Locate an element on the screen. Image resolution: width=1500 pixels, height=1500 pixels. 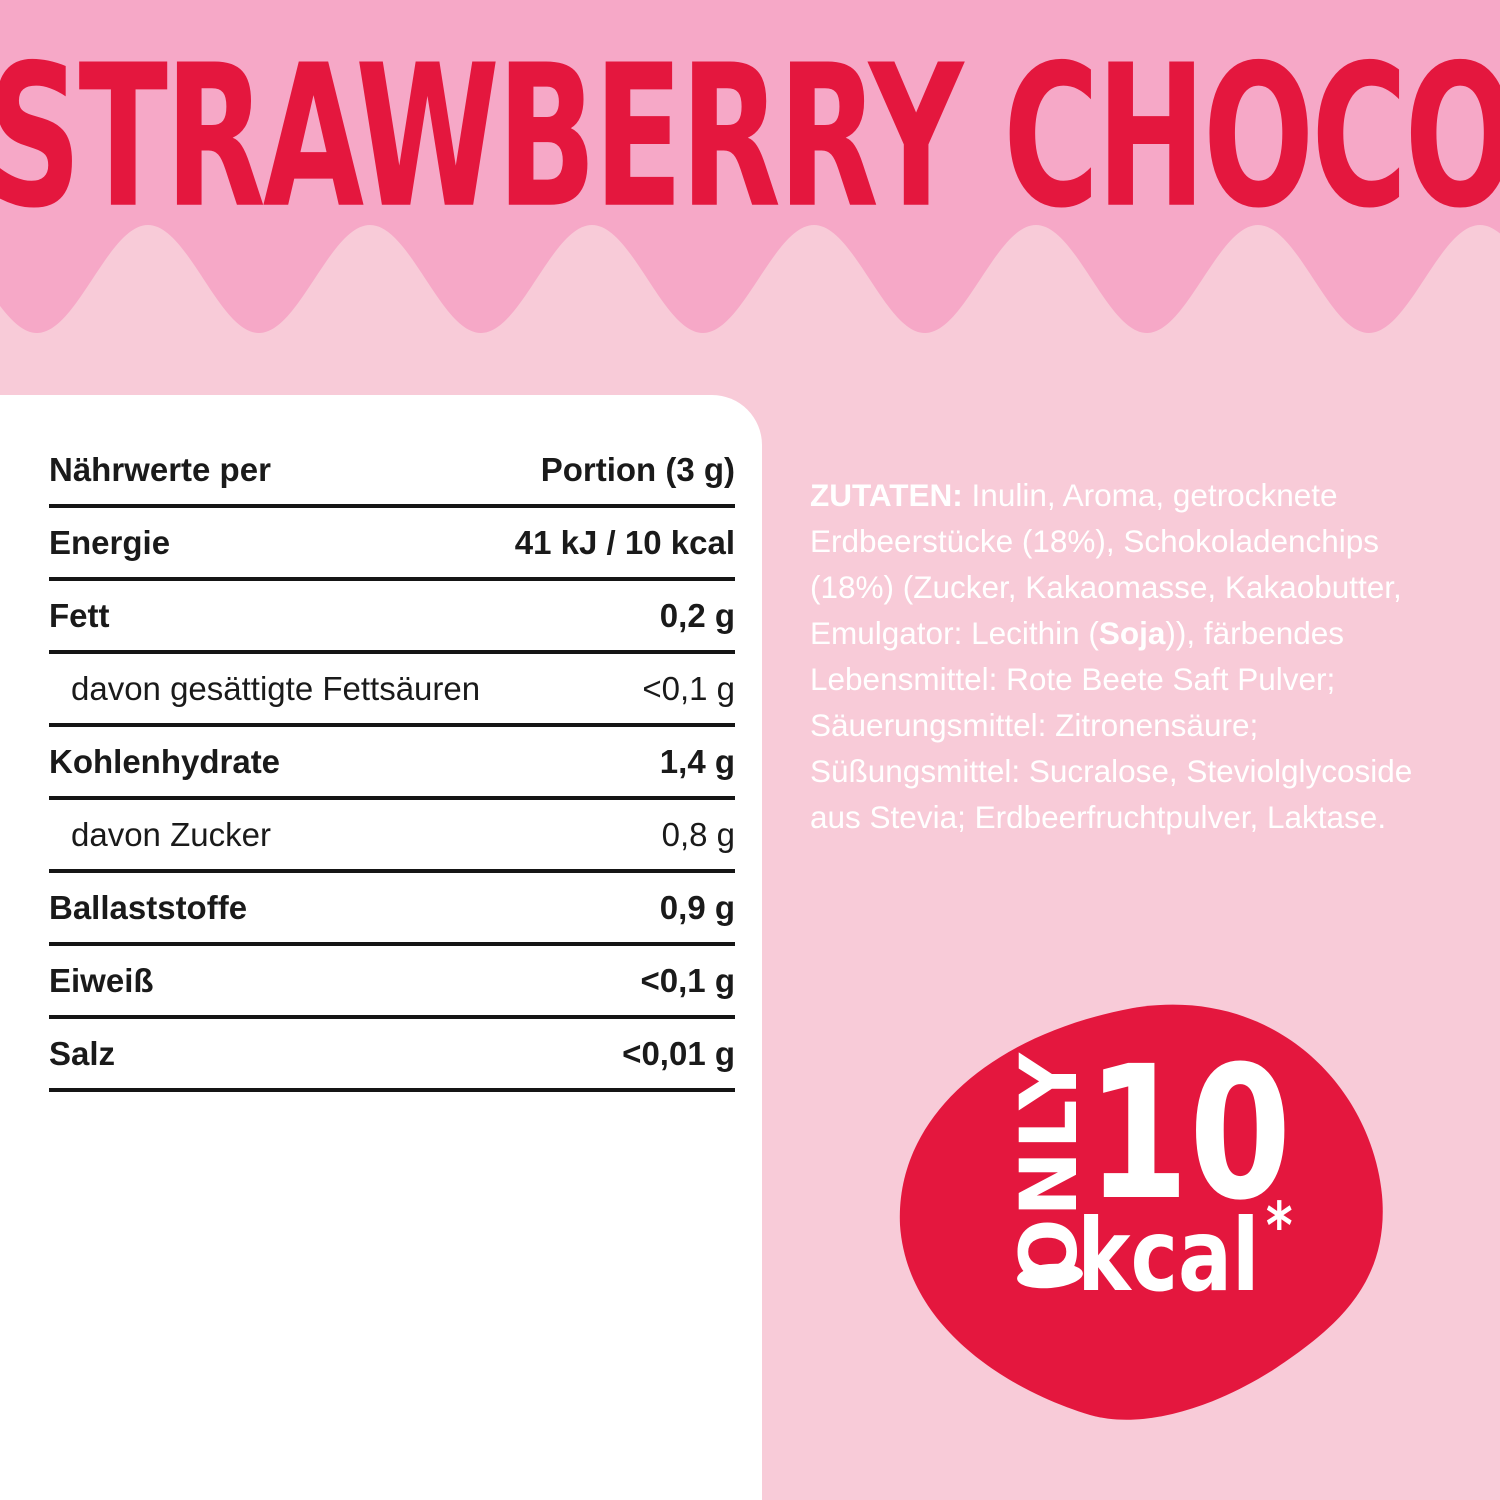
nutrition-header-value: Portion (3 g) is located at coordinates (637, 469).